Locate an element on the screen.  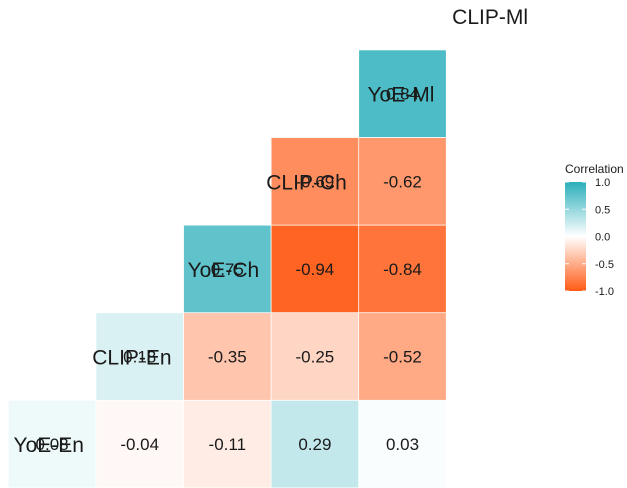
variable-label: CLIP-Ch is located at coordinates (306, 182).